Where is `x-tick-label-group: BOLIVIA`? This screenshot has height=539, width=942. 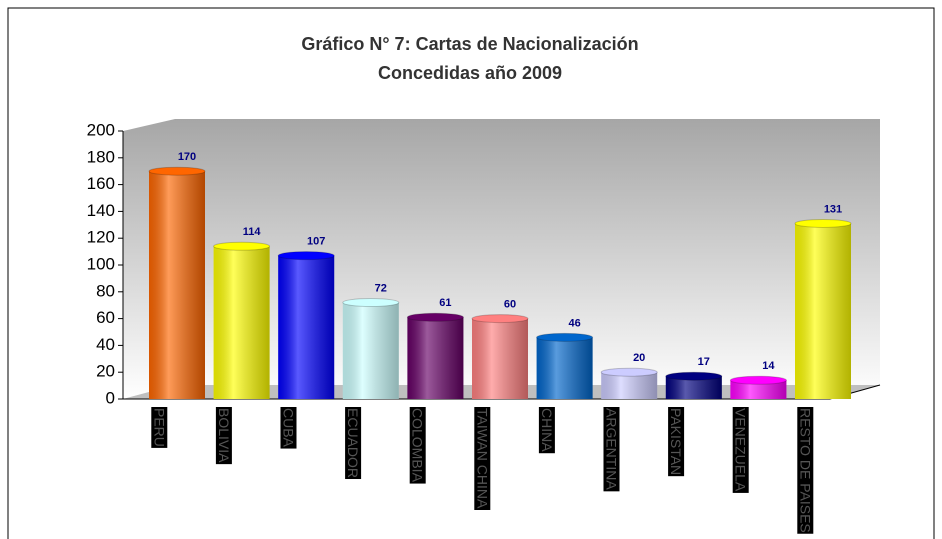
x-tick-label-group: BOLIVIA is located at coordinates (223, 436).